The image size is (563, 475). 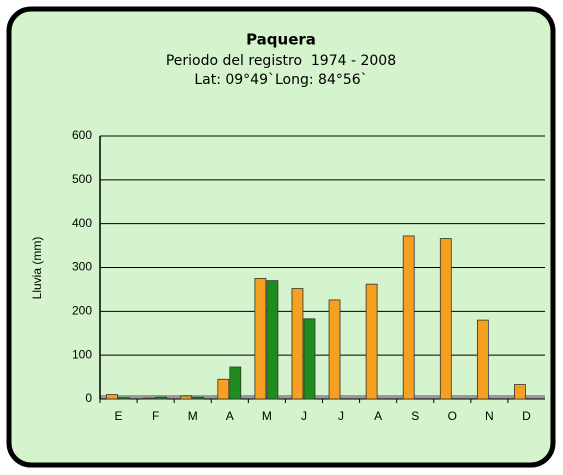 What do you see at coordinates (88, 398) in the screenshot?
I see `y-tick-label: 0` at bounding box center [88, 398].